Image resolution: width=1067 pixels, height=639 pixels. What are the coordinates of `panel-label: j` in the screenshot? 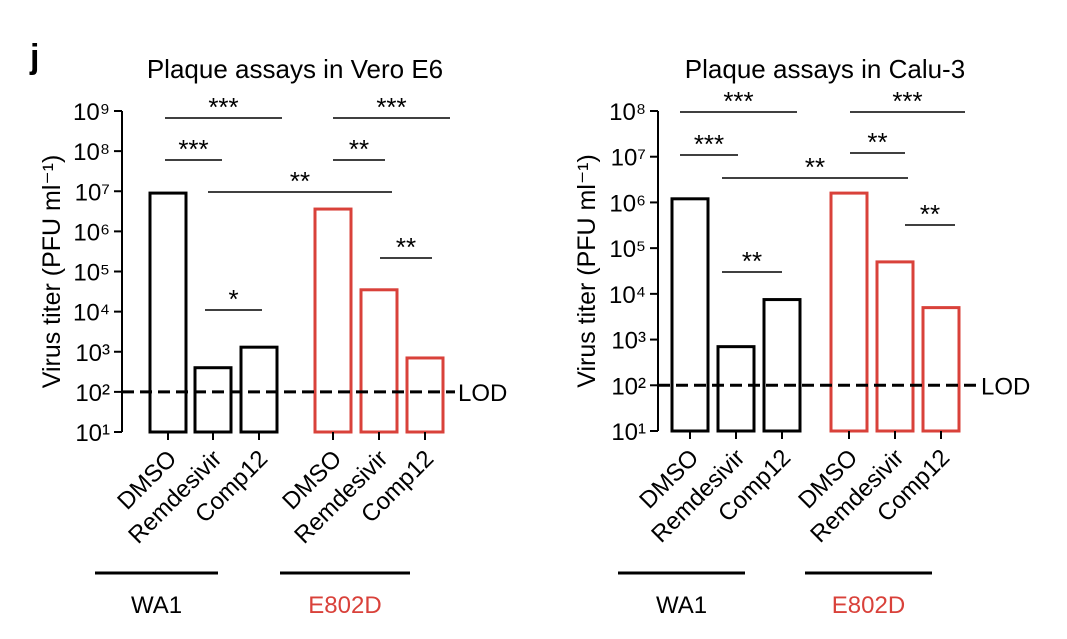 It's located at (34, 57).